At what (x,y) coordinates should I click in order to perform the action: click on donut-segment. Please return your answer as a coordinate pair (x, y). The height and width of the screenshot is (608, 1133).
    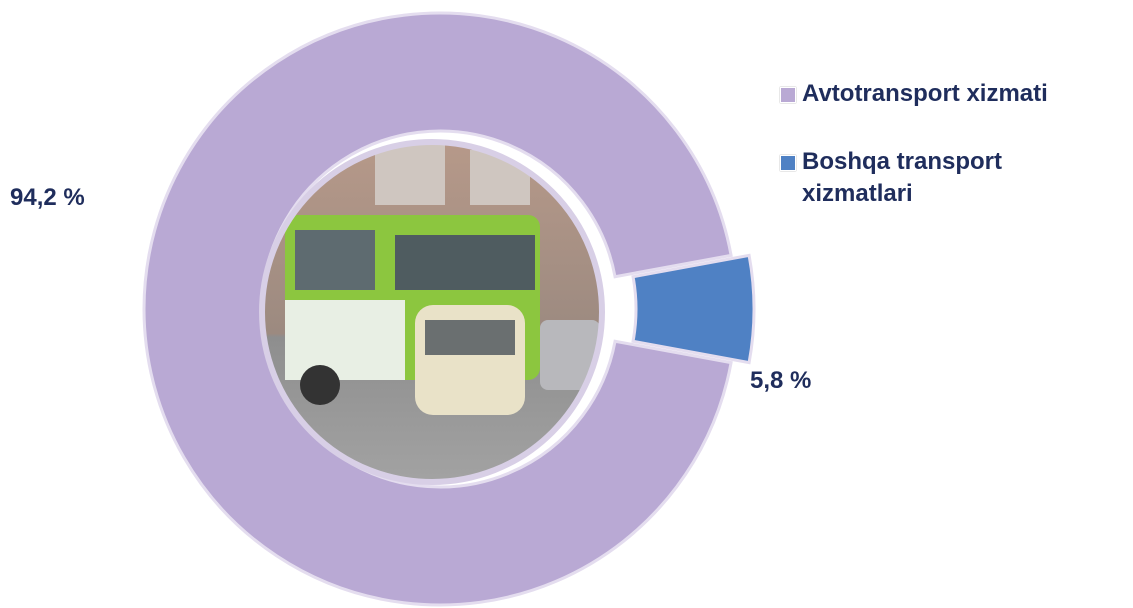
    Looking at the image, I should click on (693, 309).